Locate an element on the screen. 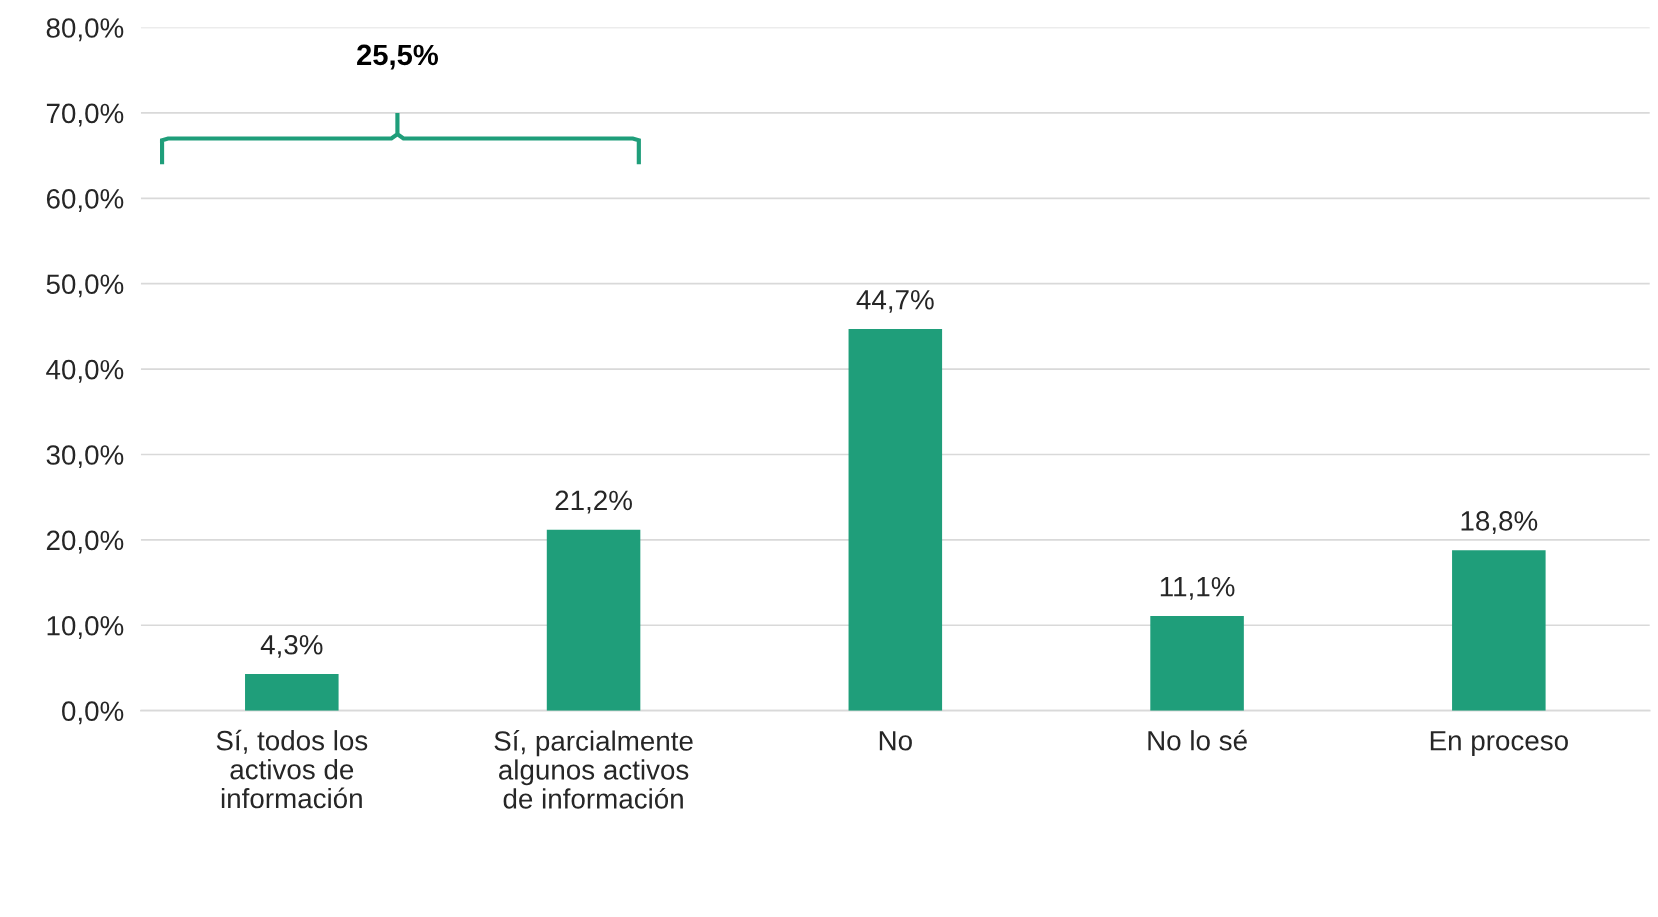 The width and height of the screenshot is (1658, 917). data-label: 21,2% is located at coordinates (593, 502).